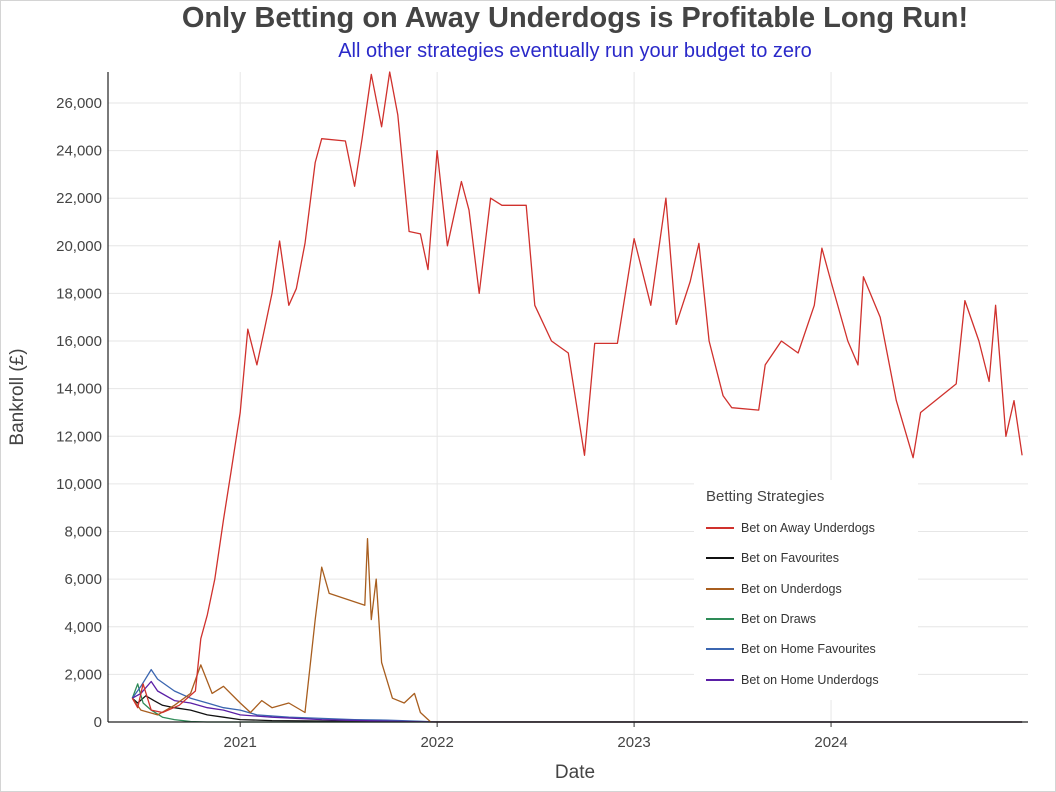  I want to click on legend-title: Betting Strategies, so click(765, 496).